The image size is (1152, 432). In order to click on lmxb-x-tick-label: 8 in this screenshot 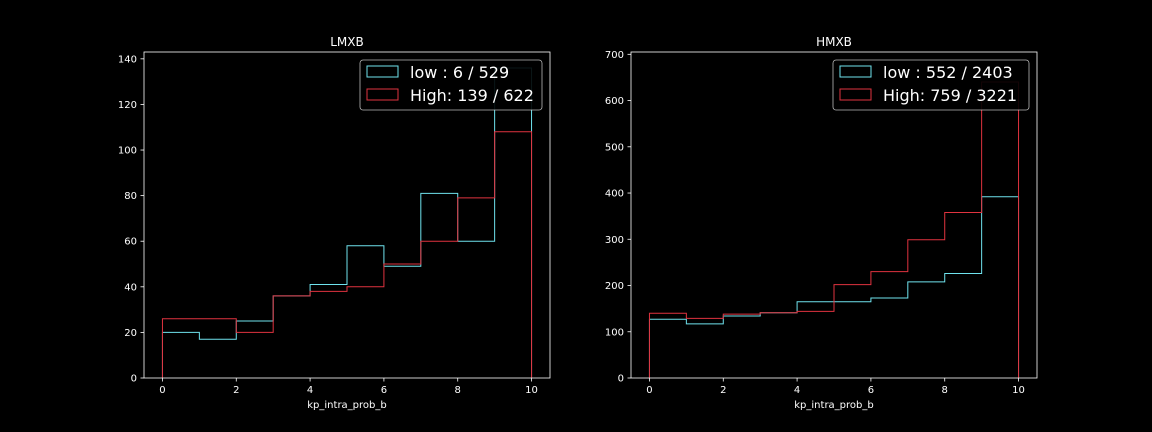, I will do `click(458, 390)`.